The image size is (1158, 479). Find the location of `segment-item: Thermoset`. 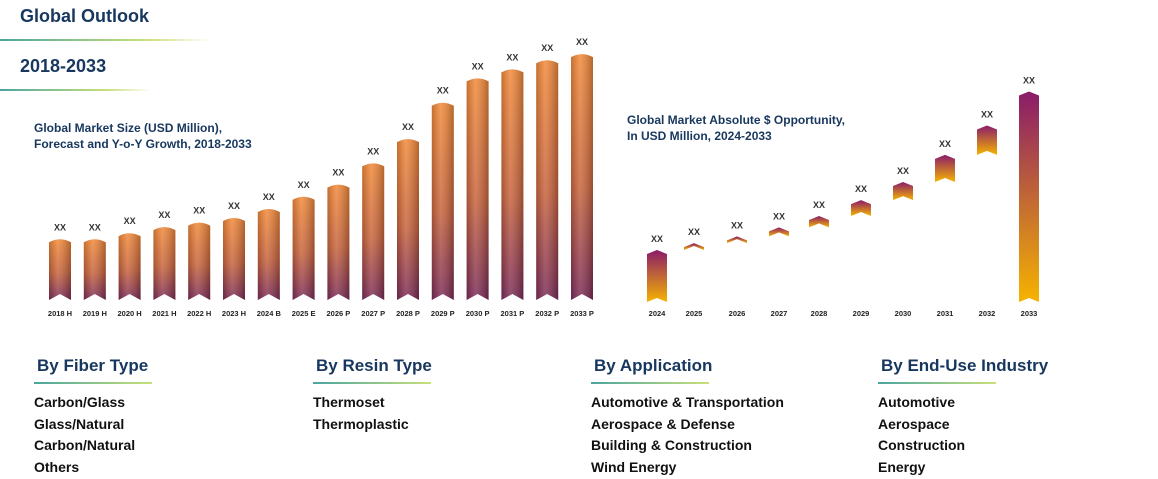

segment-item: Thermoset is located at coordinates (349, 402).